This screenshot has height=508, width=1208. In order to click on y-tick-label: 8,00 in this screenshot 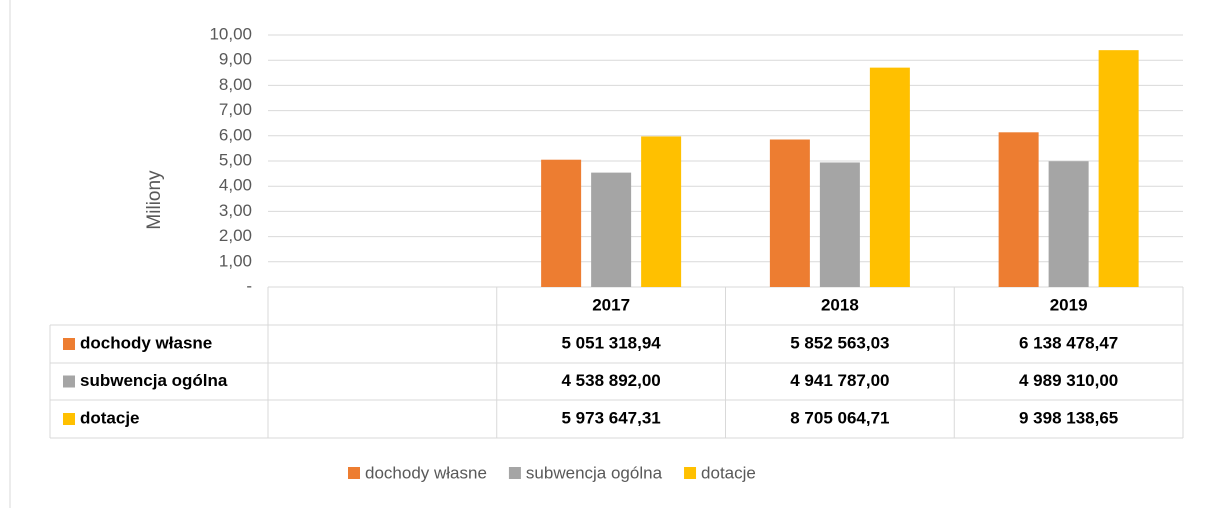, I will do `click(235, 84)`.